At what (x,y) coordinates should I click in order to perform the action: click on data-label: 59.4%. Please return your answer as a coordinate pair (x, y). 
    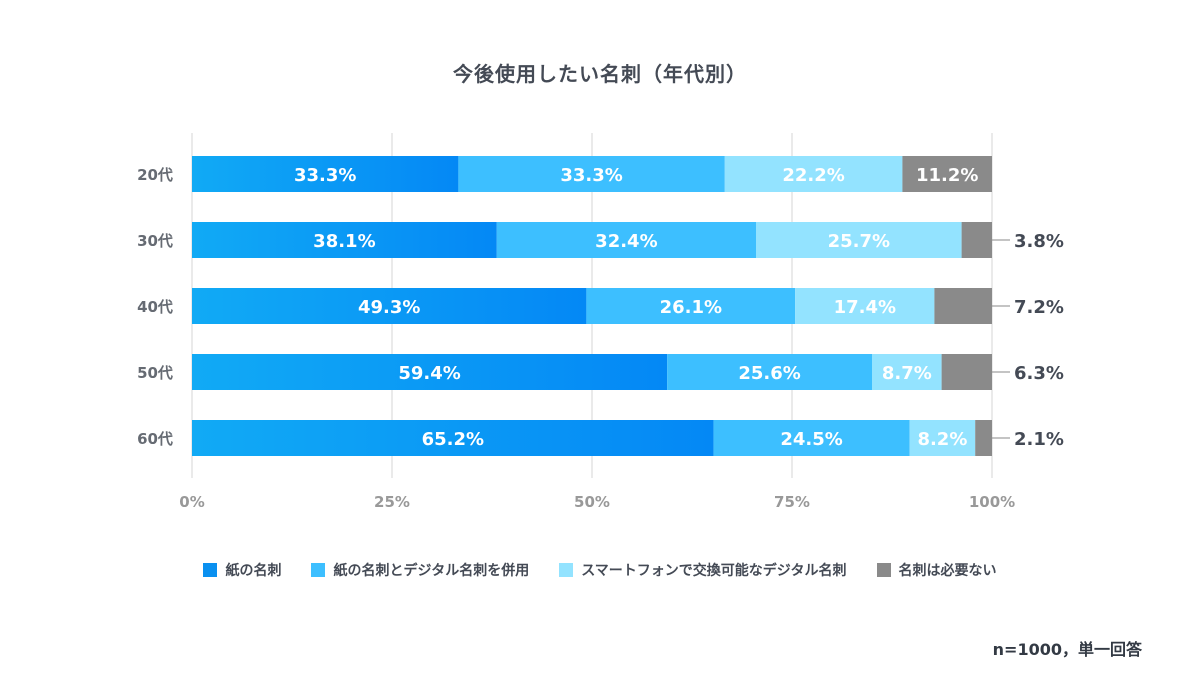
    Looking at the image, I should click on (429, 373).